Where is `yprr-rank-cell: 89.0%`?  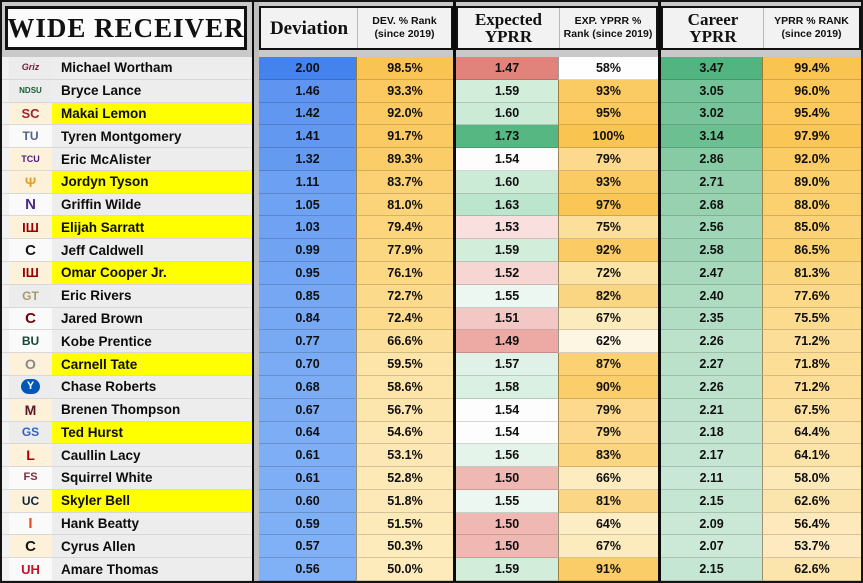
yprr-rank-cell: 89.0% is located at coordinates (811, 182).